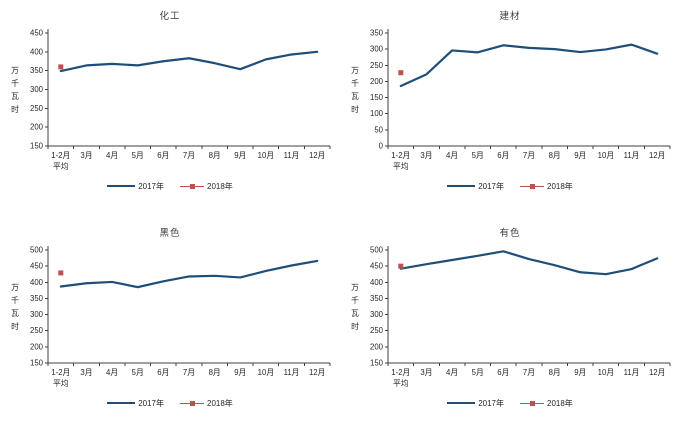 This screenshot has width=680, height=434. What do you see at coordinates (510, 16) in the screenshot?
I see `chart-title: 建材` at bounding box center [510, 16].